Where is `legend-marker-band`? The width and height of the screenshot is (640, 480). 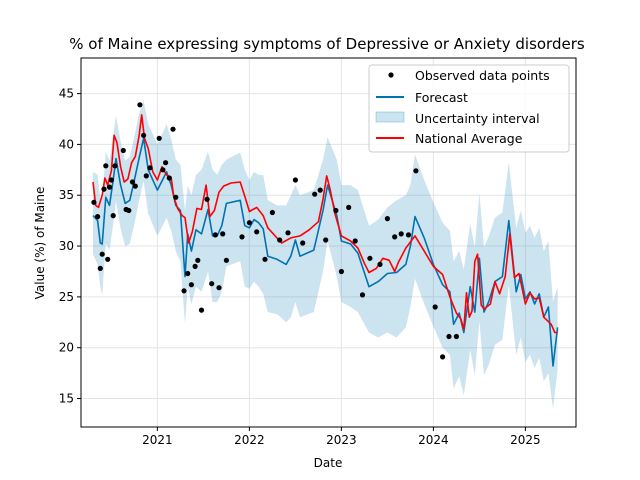 legend-marker-band is located at coordinates (390, 117).